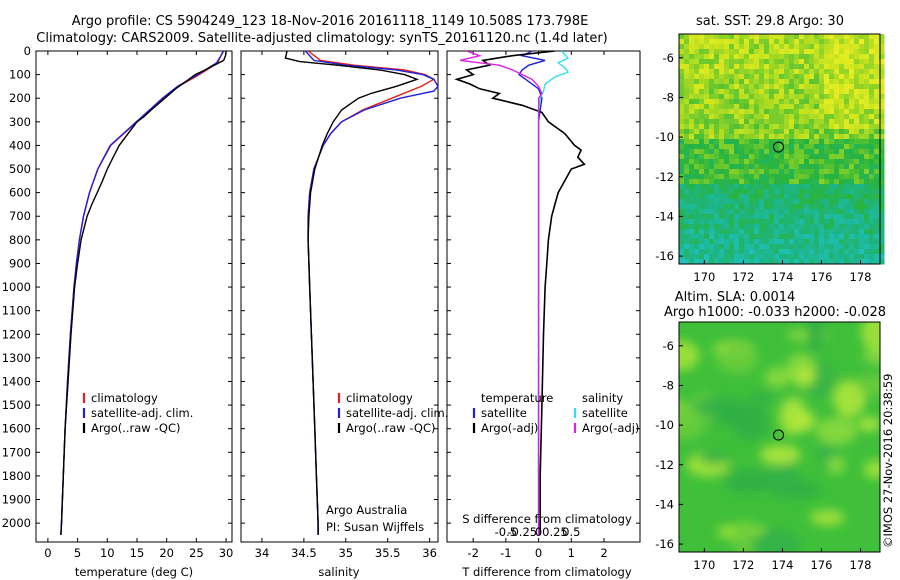 Image resolution: width=900 pixels, height=580 pixels. I want to click on difference-xticks: -2 -1 0 1 2, so click(537, 305).